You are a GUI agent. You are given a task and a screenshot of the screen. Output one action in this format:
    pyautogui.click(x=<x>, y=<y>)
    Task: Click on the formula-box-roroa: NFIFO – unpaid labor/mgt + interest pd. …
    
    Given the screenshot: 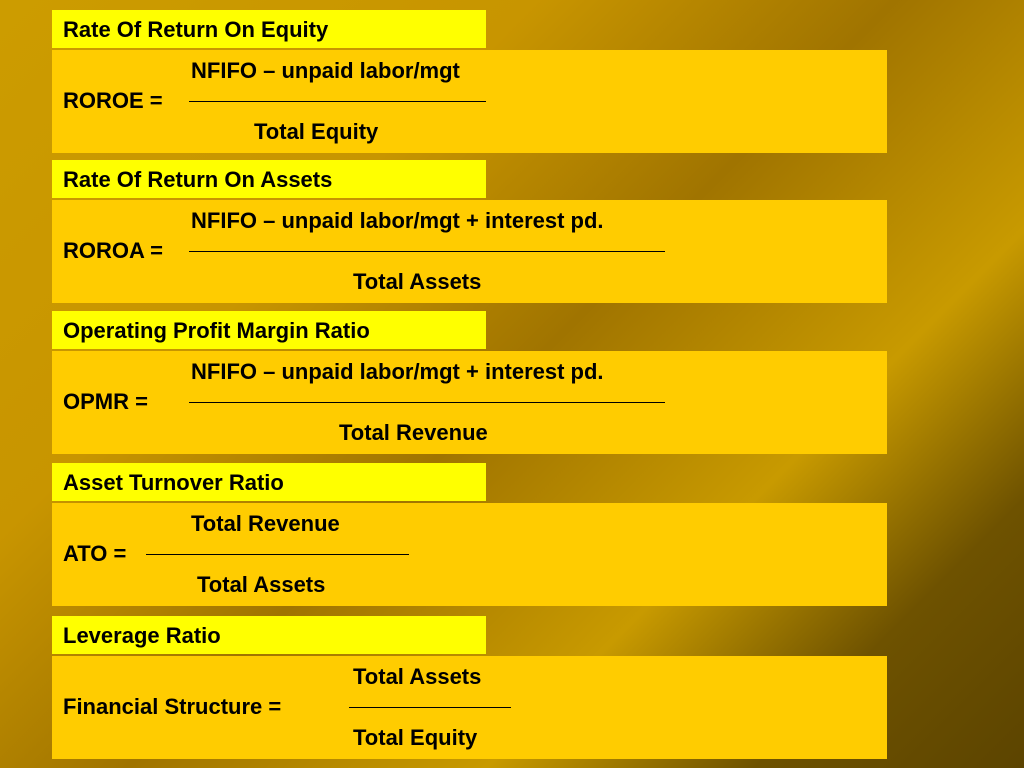 What is the action you would take?
    pyautogui.click(x=469, y=251)
    